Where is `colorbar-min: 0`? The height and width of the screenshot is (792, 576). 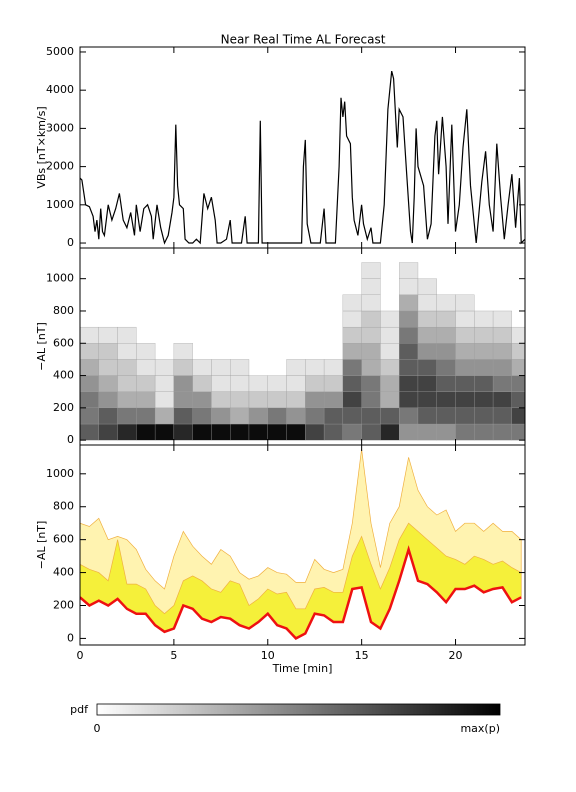 colorbar-min: 0 is located at coordinates (97, 728).